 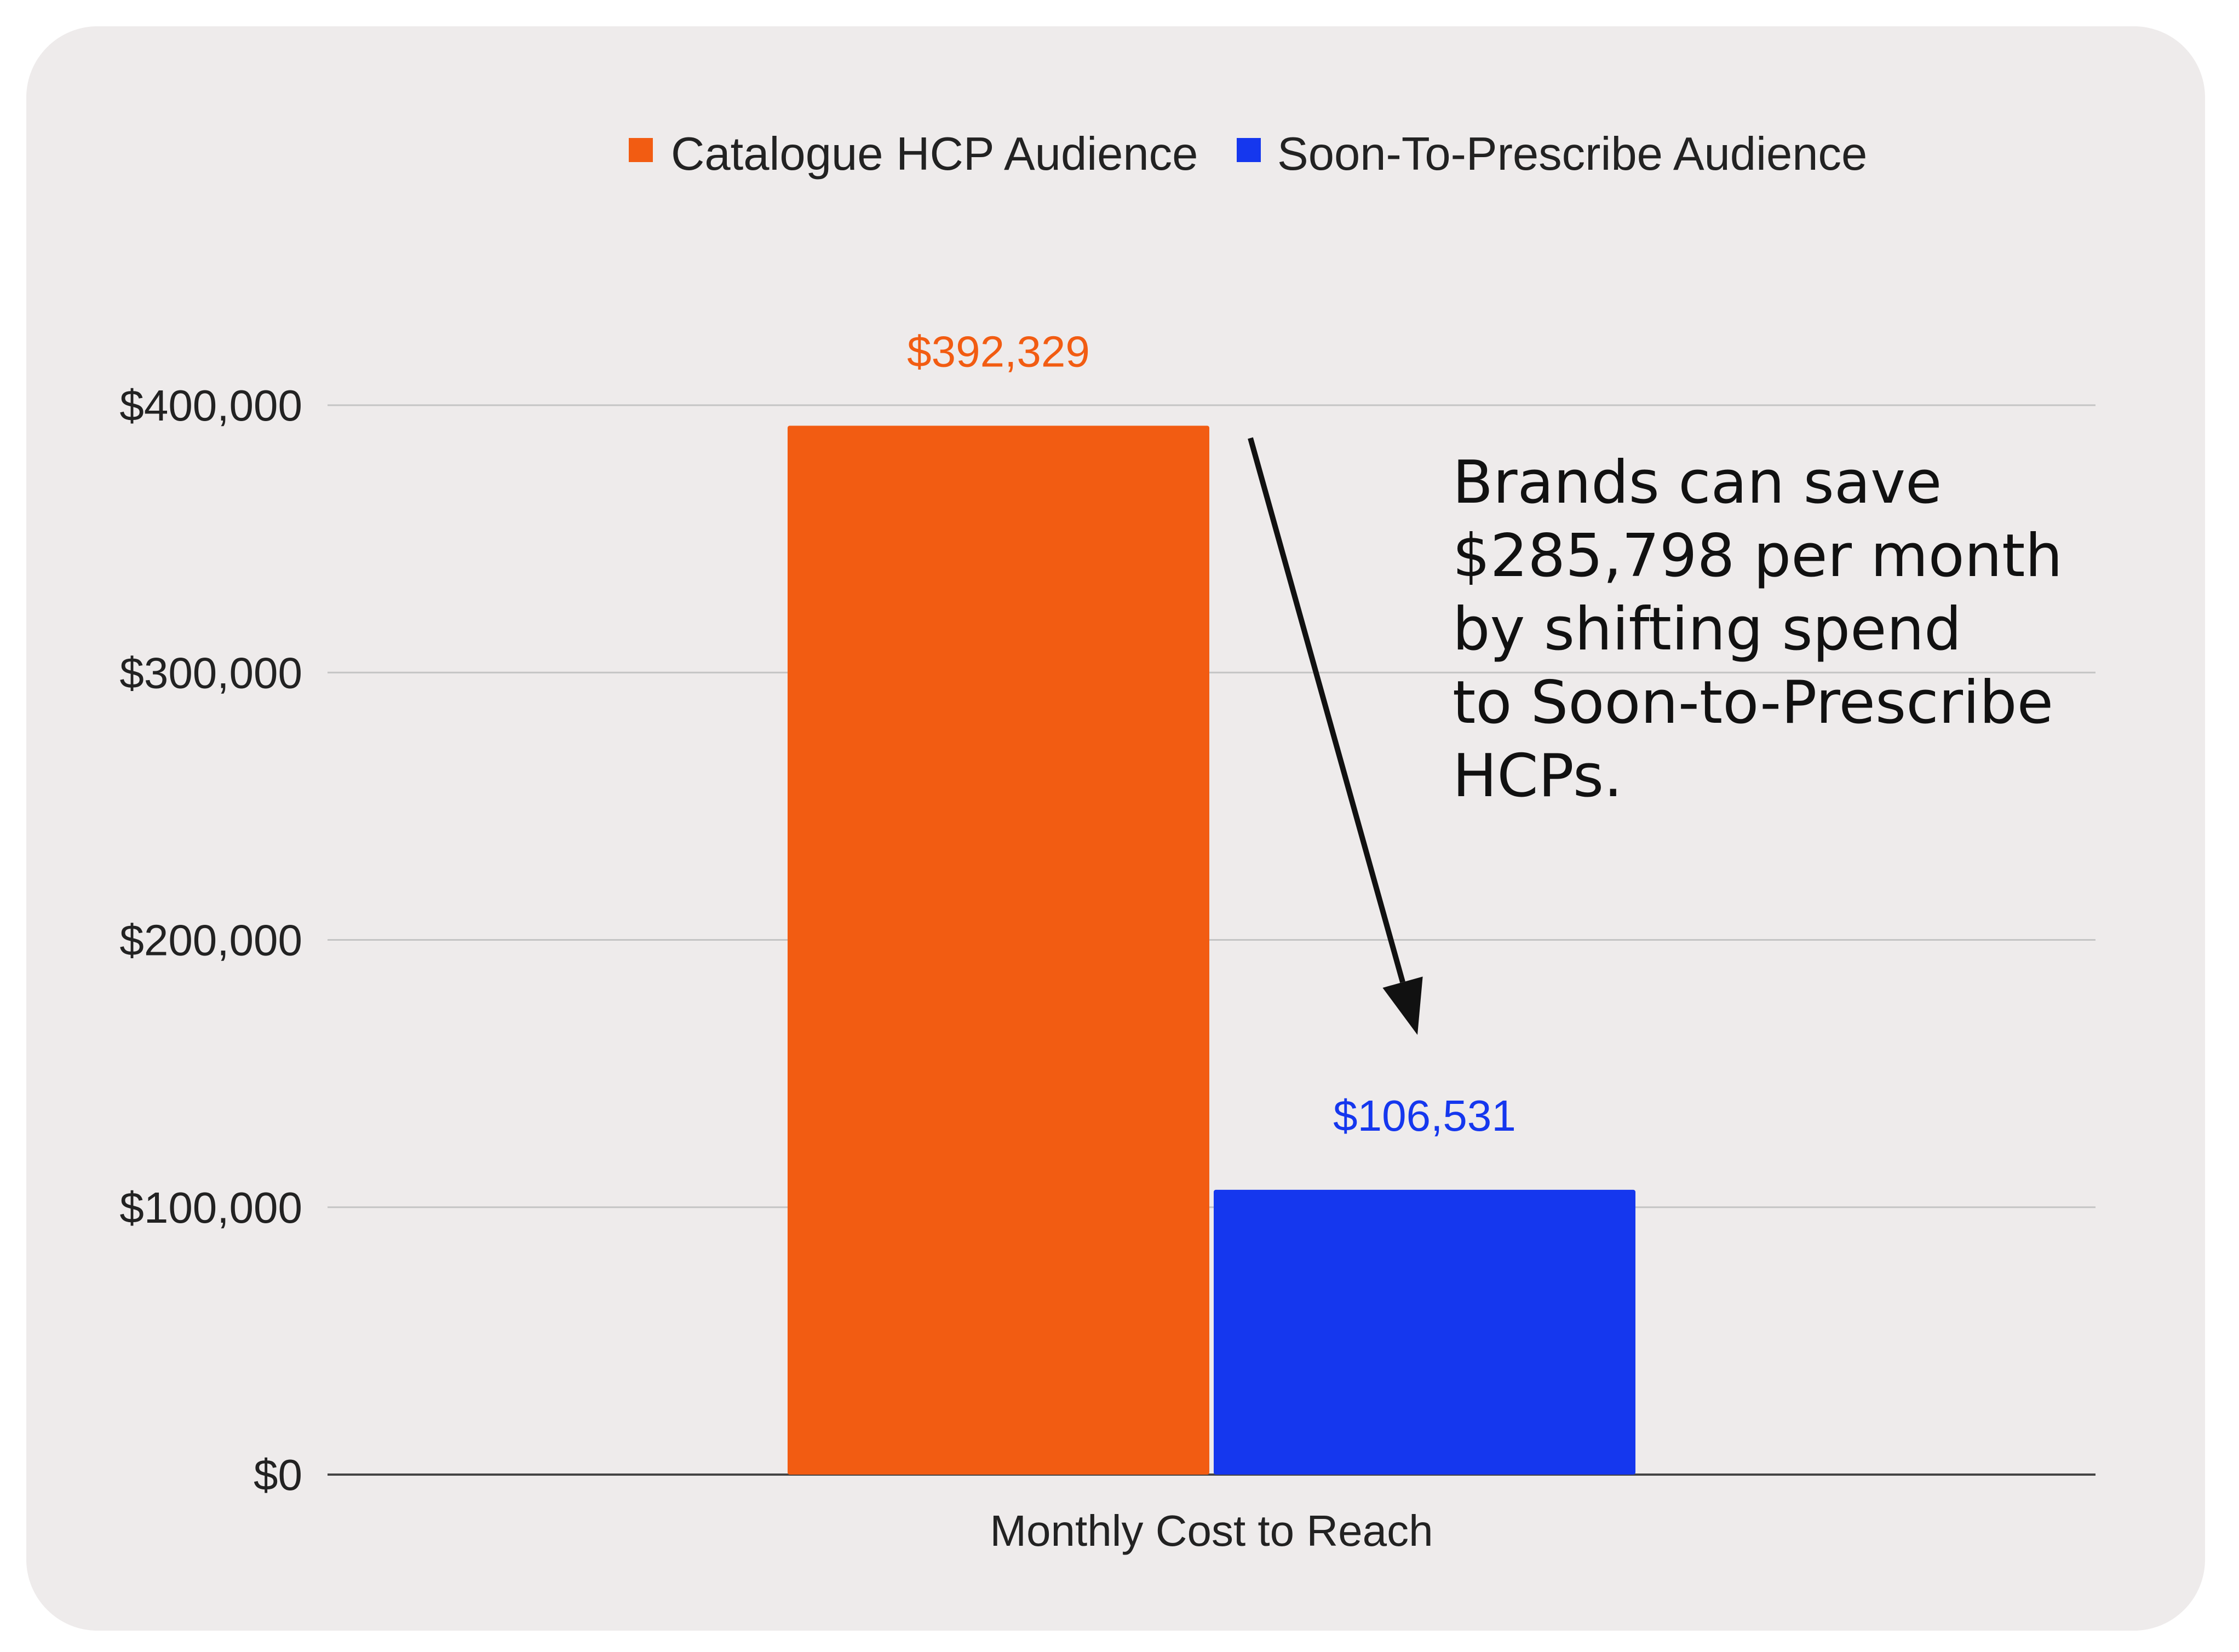 What do you see at coordinates (1537, 776) in the screenshot?
I see `annotation-line-5: HCPs.` at bounding box center [1537, 776].